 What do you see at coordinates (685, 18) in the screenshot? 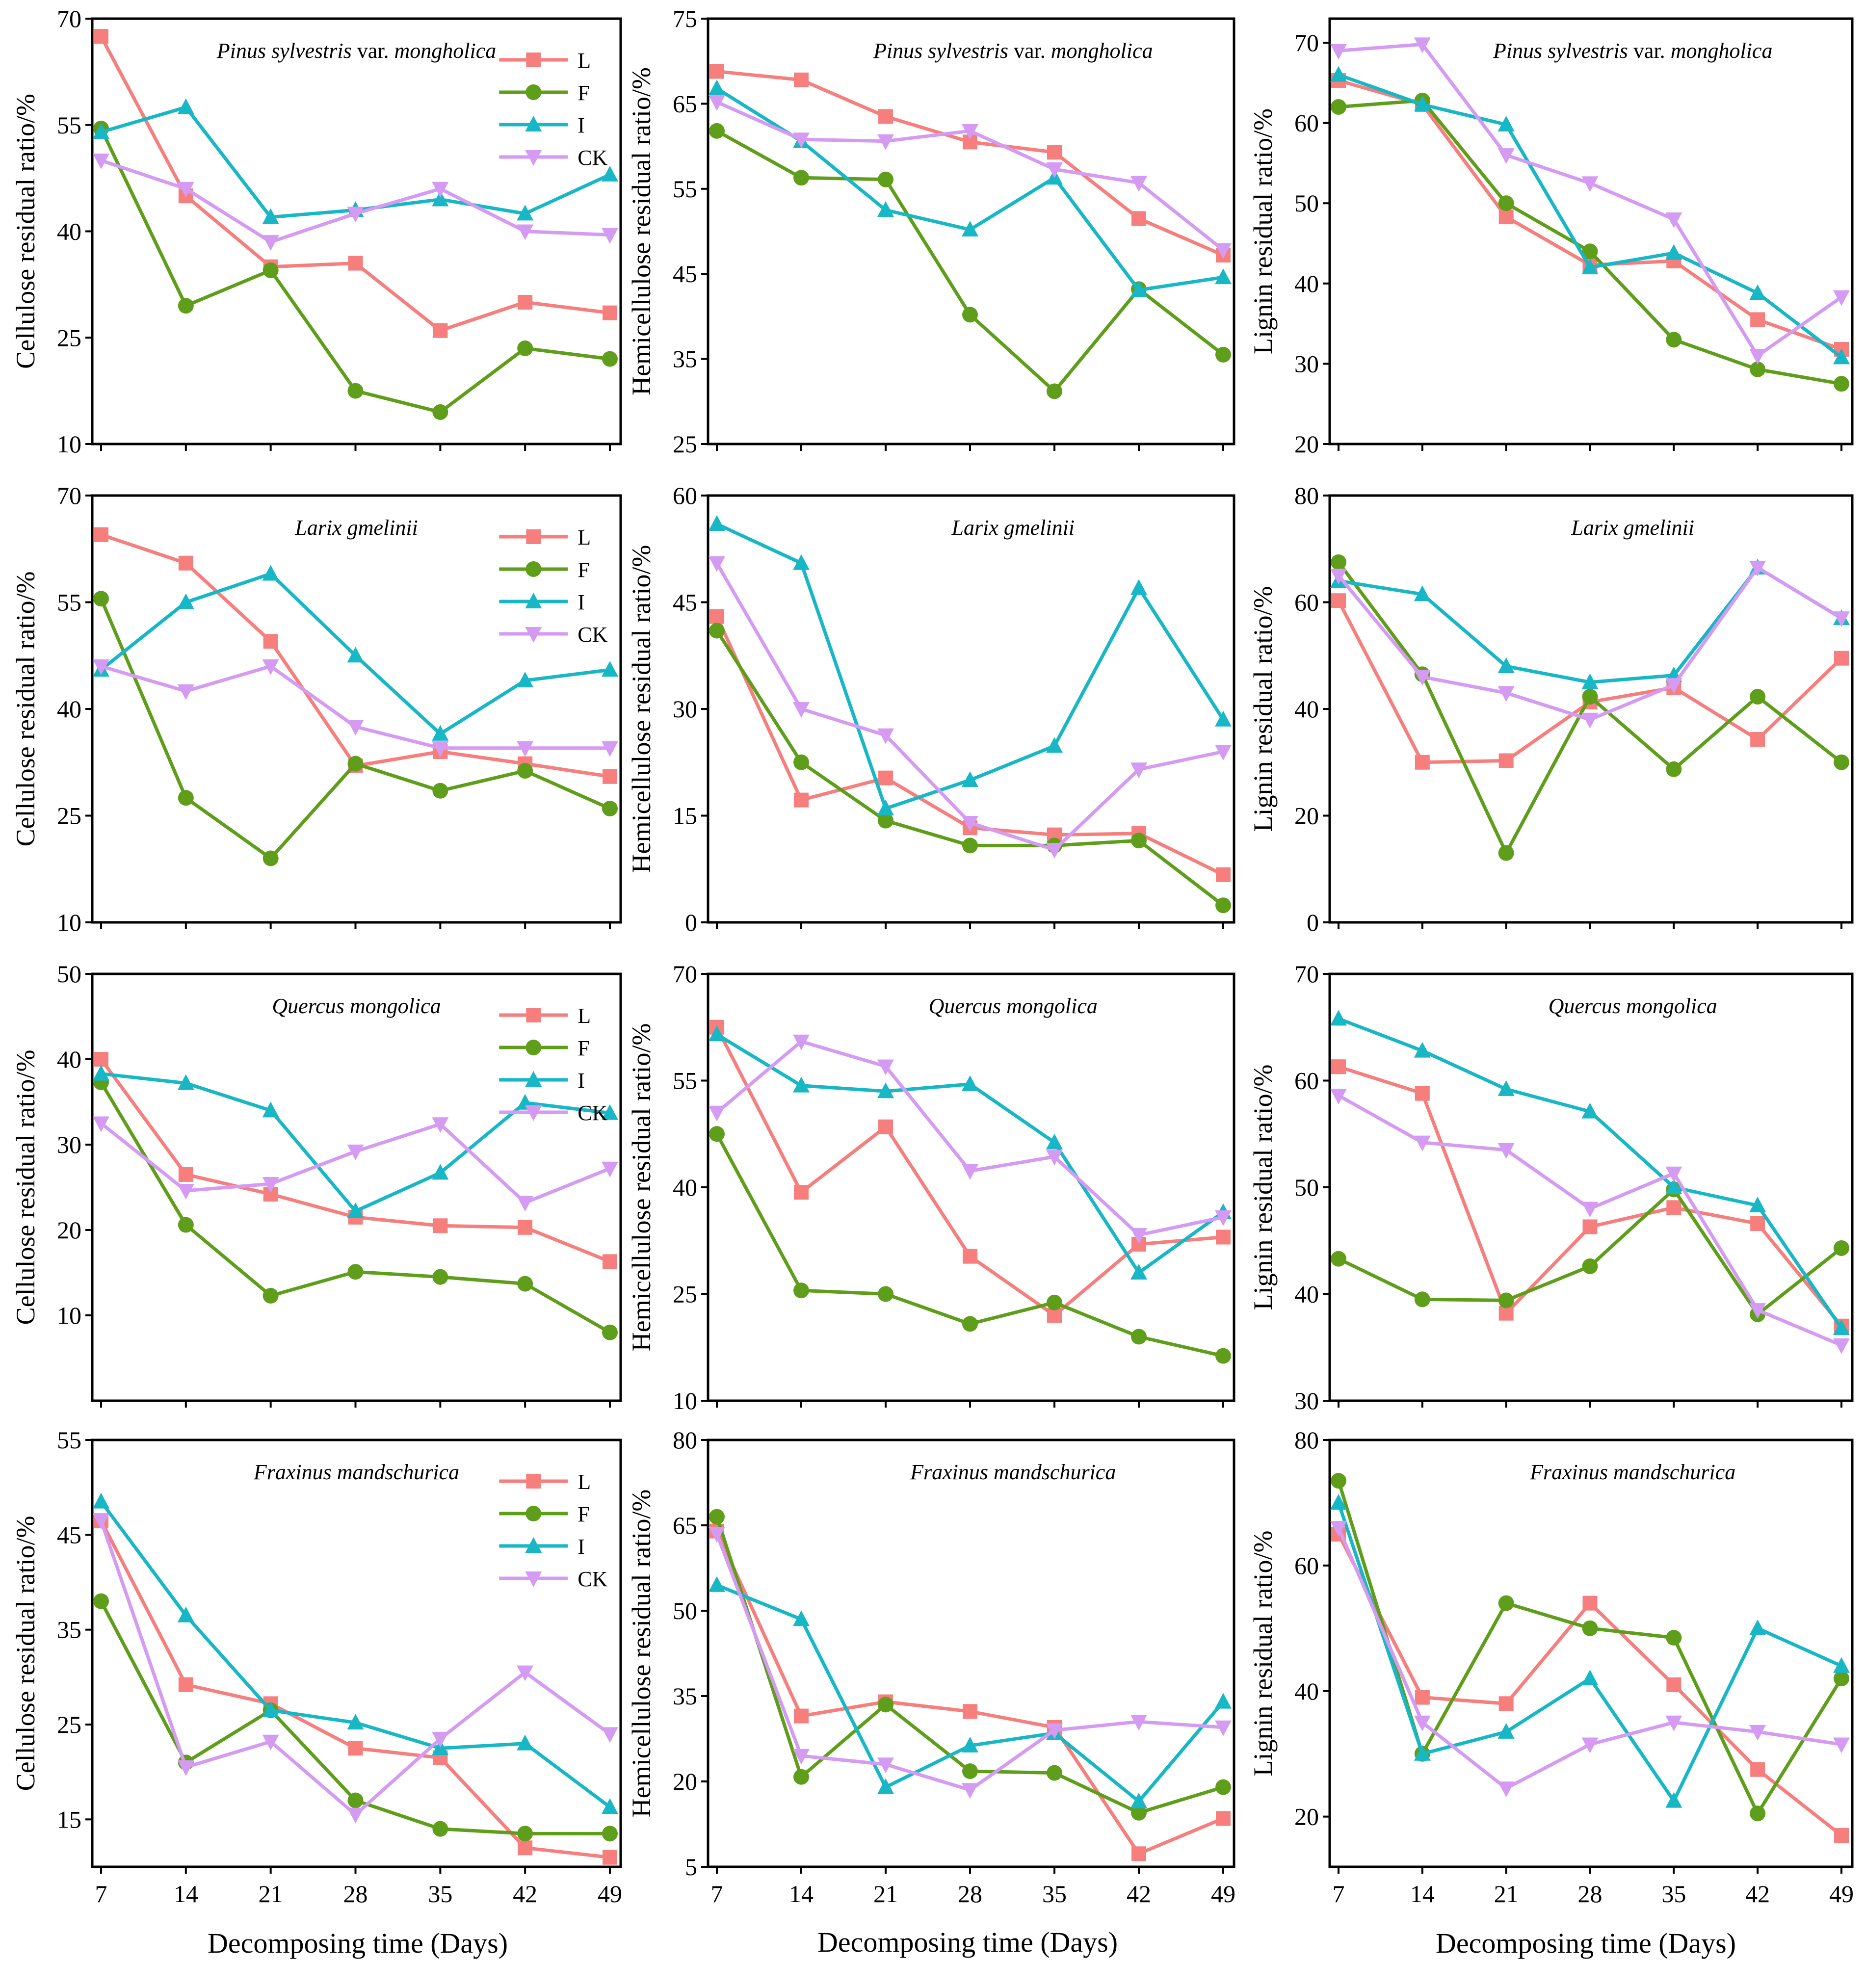
I see `y-tick-label: 75` at bounding box center [685, 18].